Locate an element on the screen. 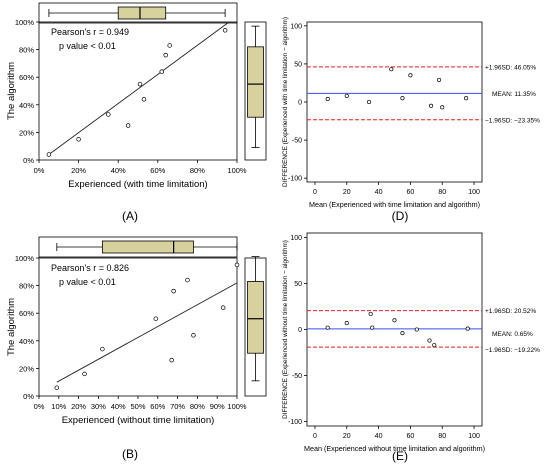  lower-limit-label: −1.96SD: −23.35% is located at coordinates (512, 120).